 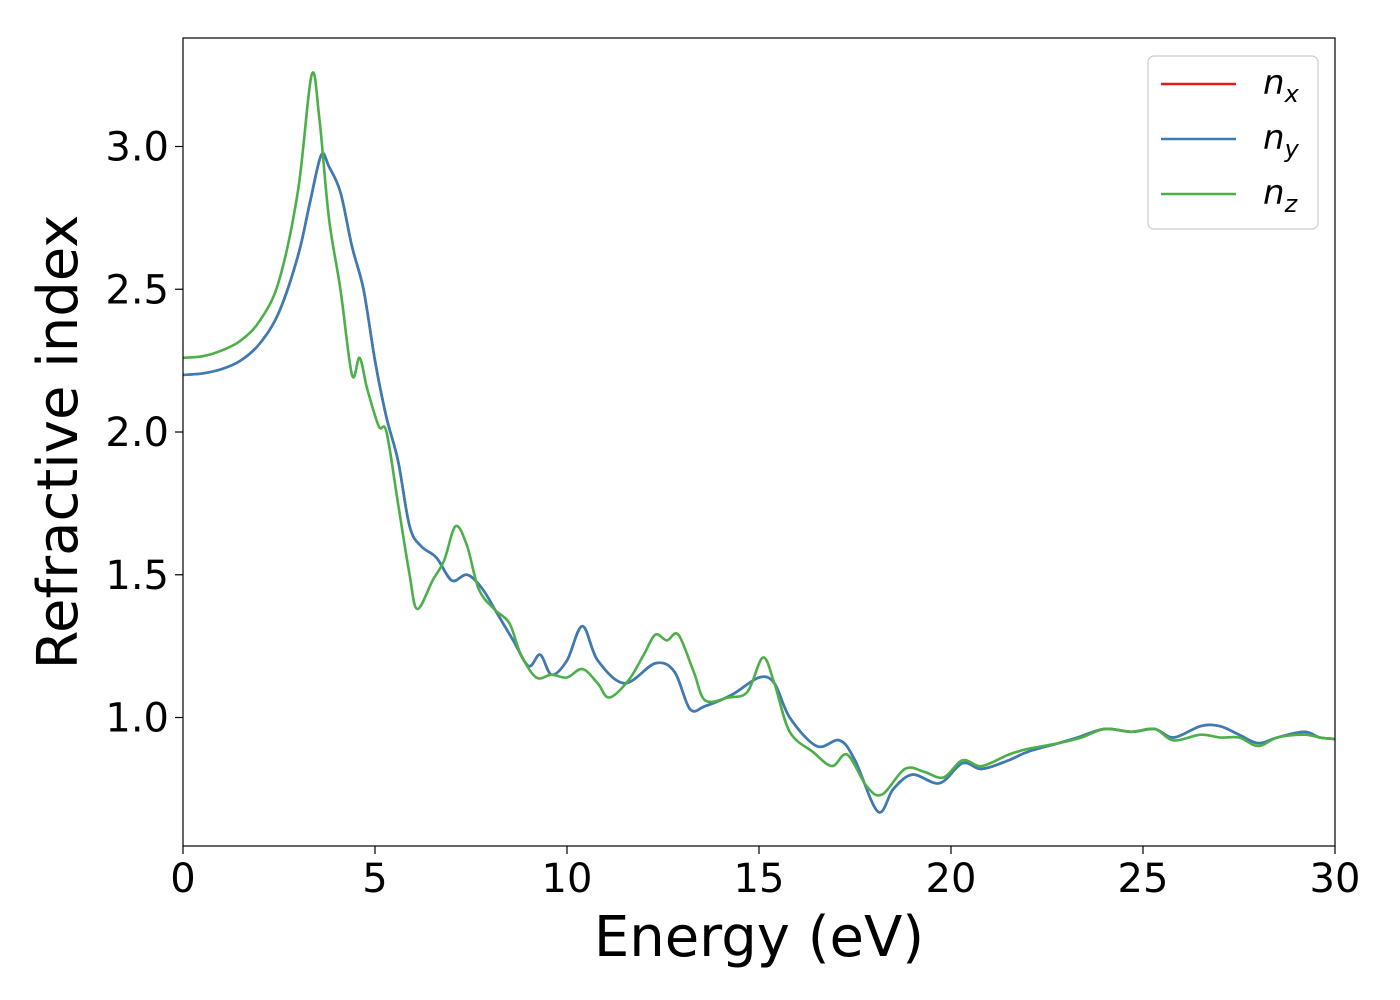 I want to click on y-tick-label: 1.5, so click(x=137, y=576).